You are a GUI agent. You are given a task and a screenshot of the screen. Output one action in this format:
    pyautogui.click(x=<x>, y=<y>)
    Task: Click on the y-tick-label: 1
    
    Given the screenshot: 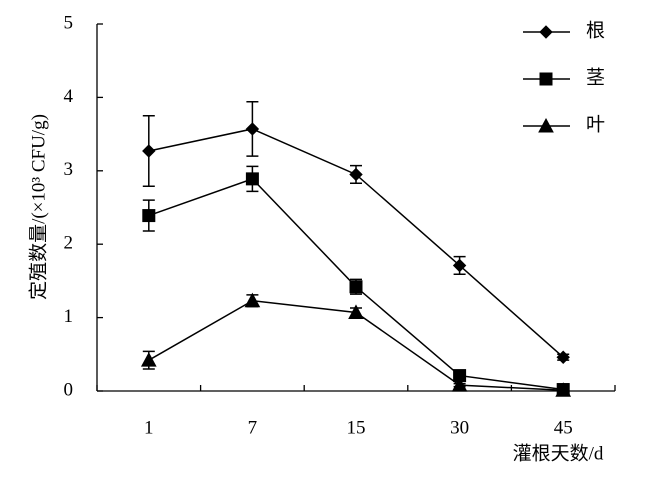 What is the action you would take?
    pyautogui.click(x=69, y=316)
    